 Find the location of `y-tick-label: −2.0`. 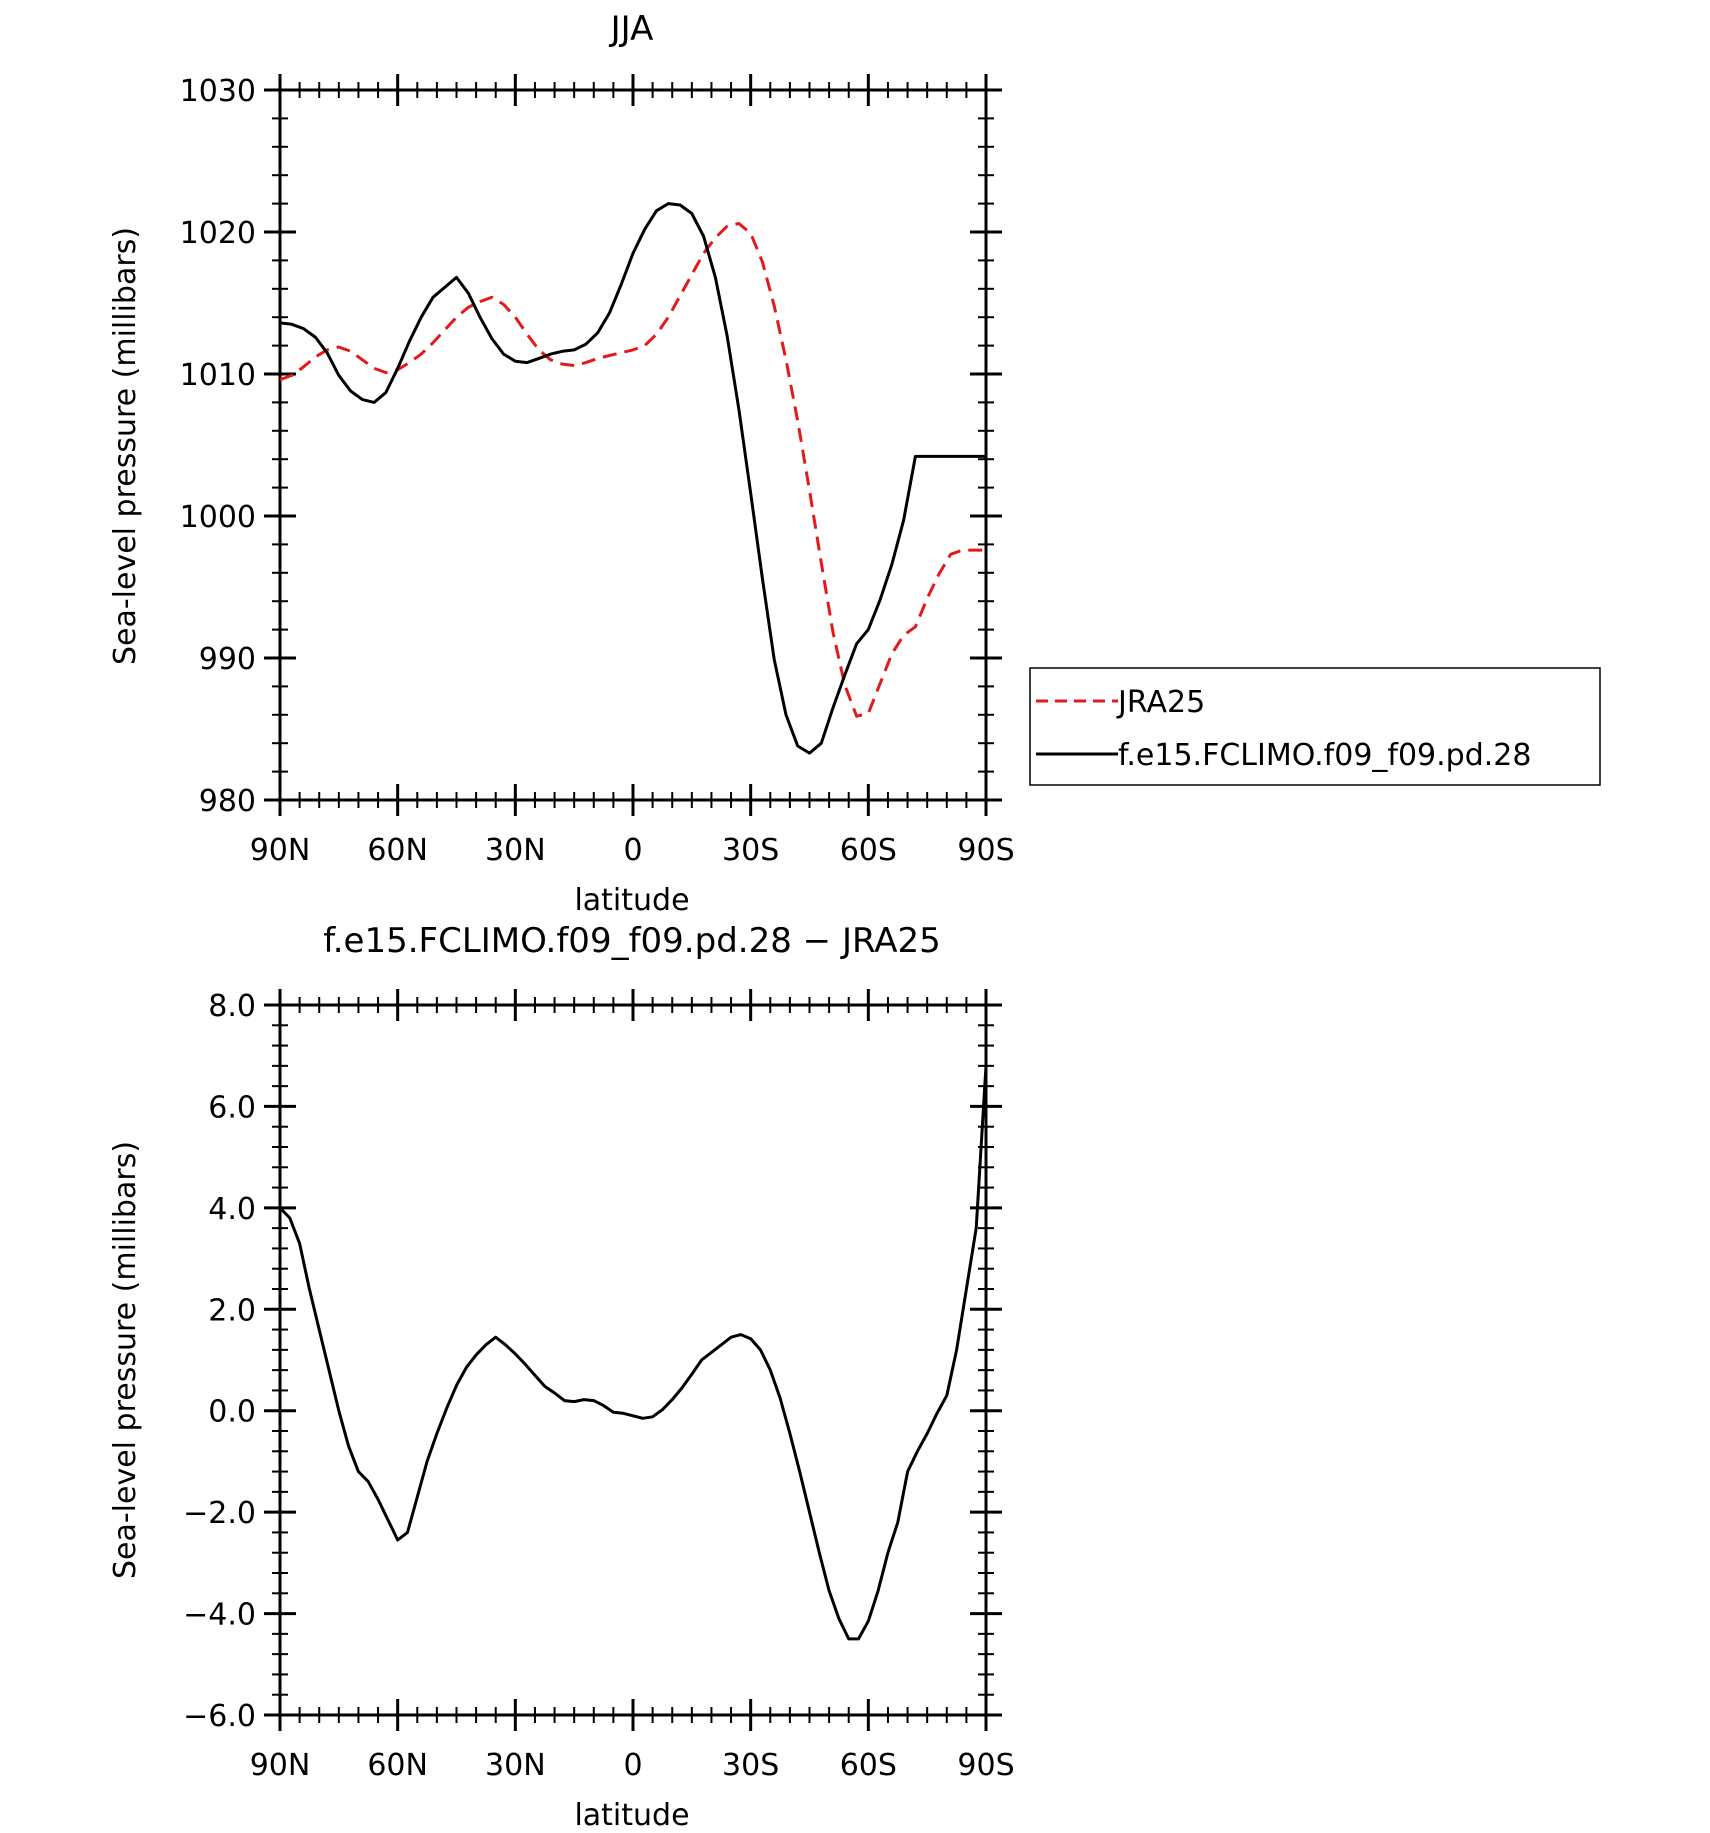

y-tick-label: −2.0 is located at coordinates (219, 1513).